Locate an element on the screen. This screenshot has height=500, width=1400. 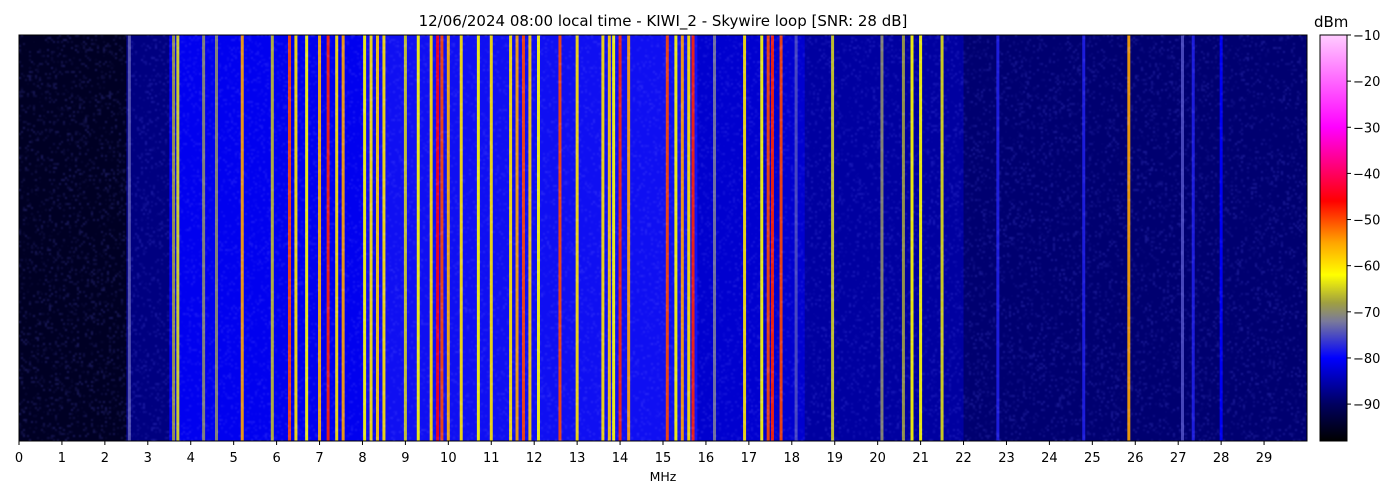
x-tick-label: 12 is located at coordinates (534, 458).